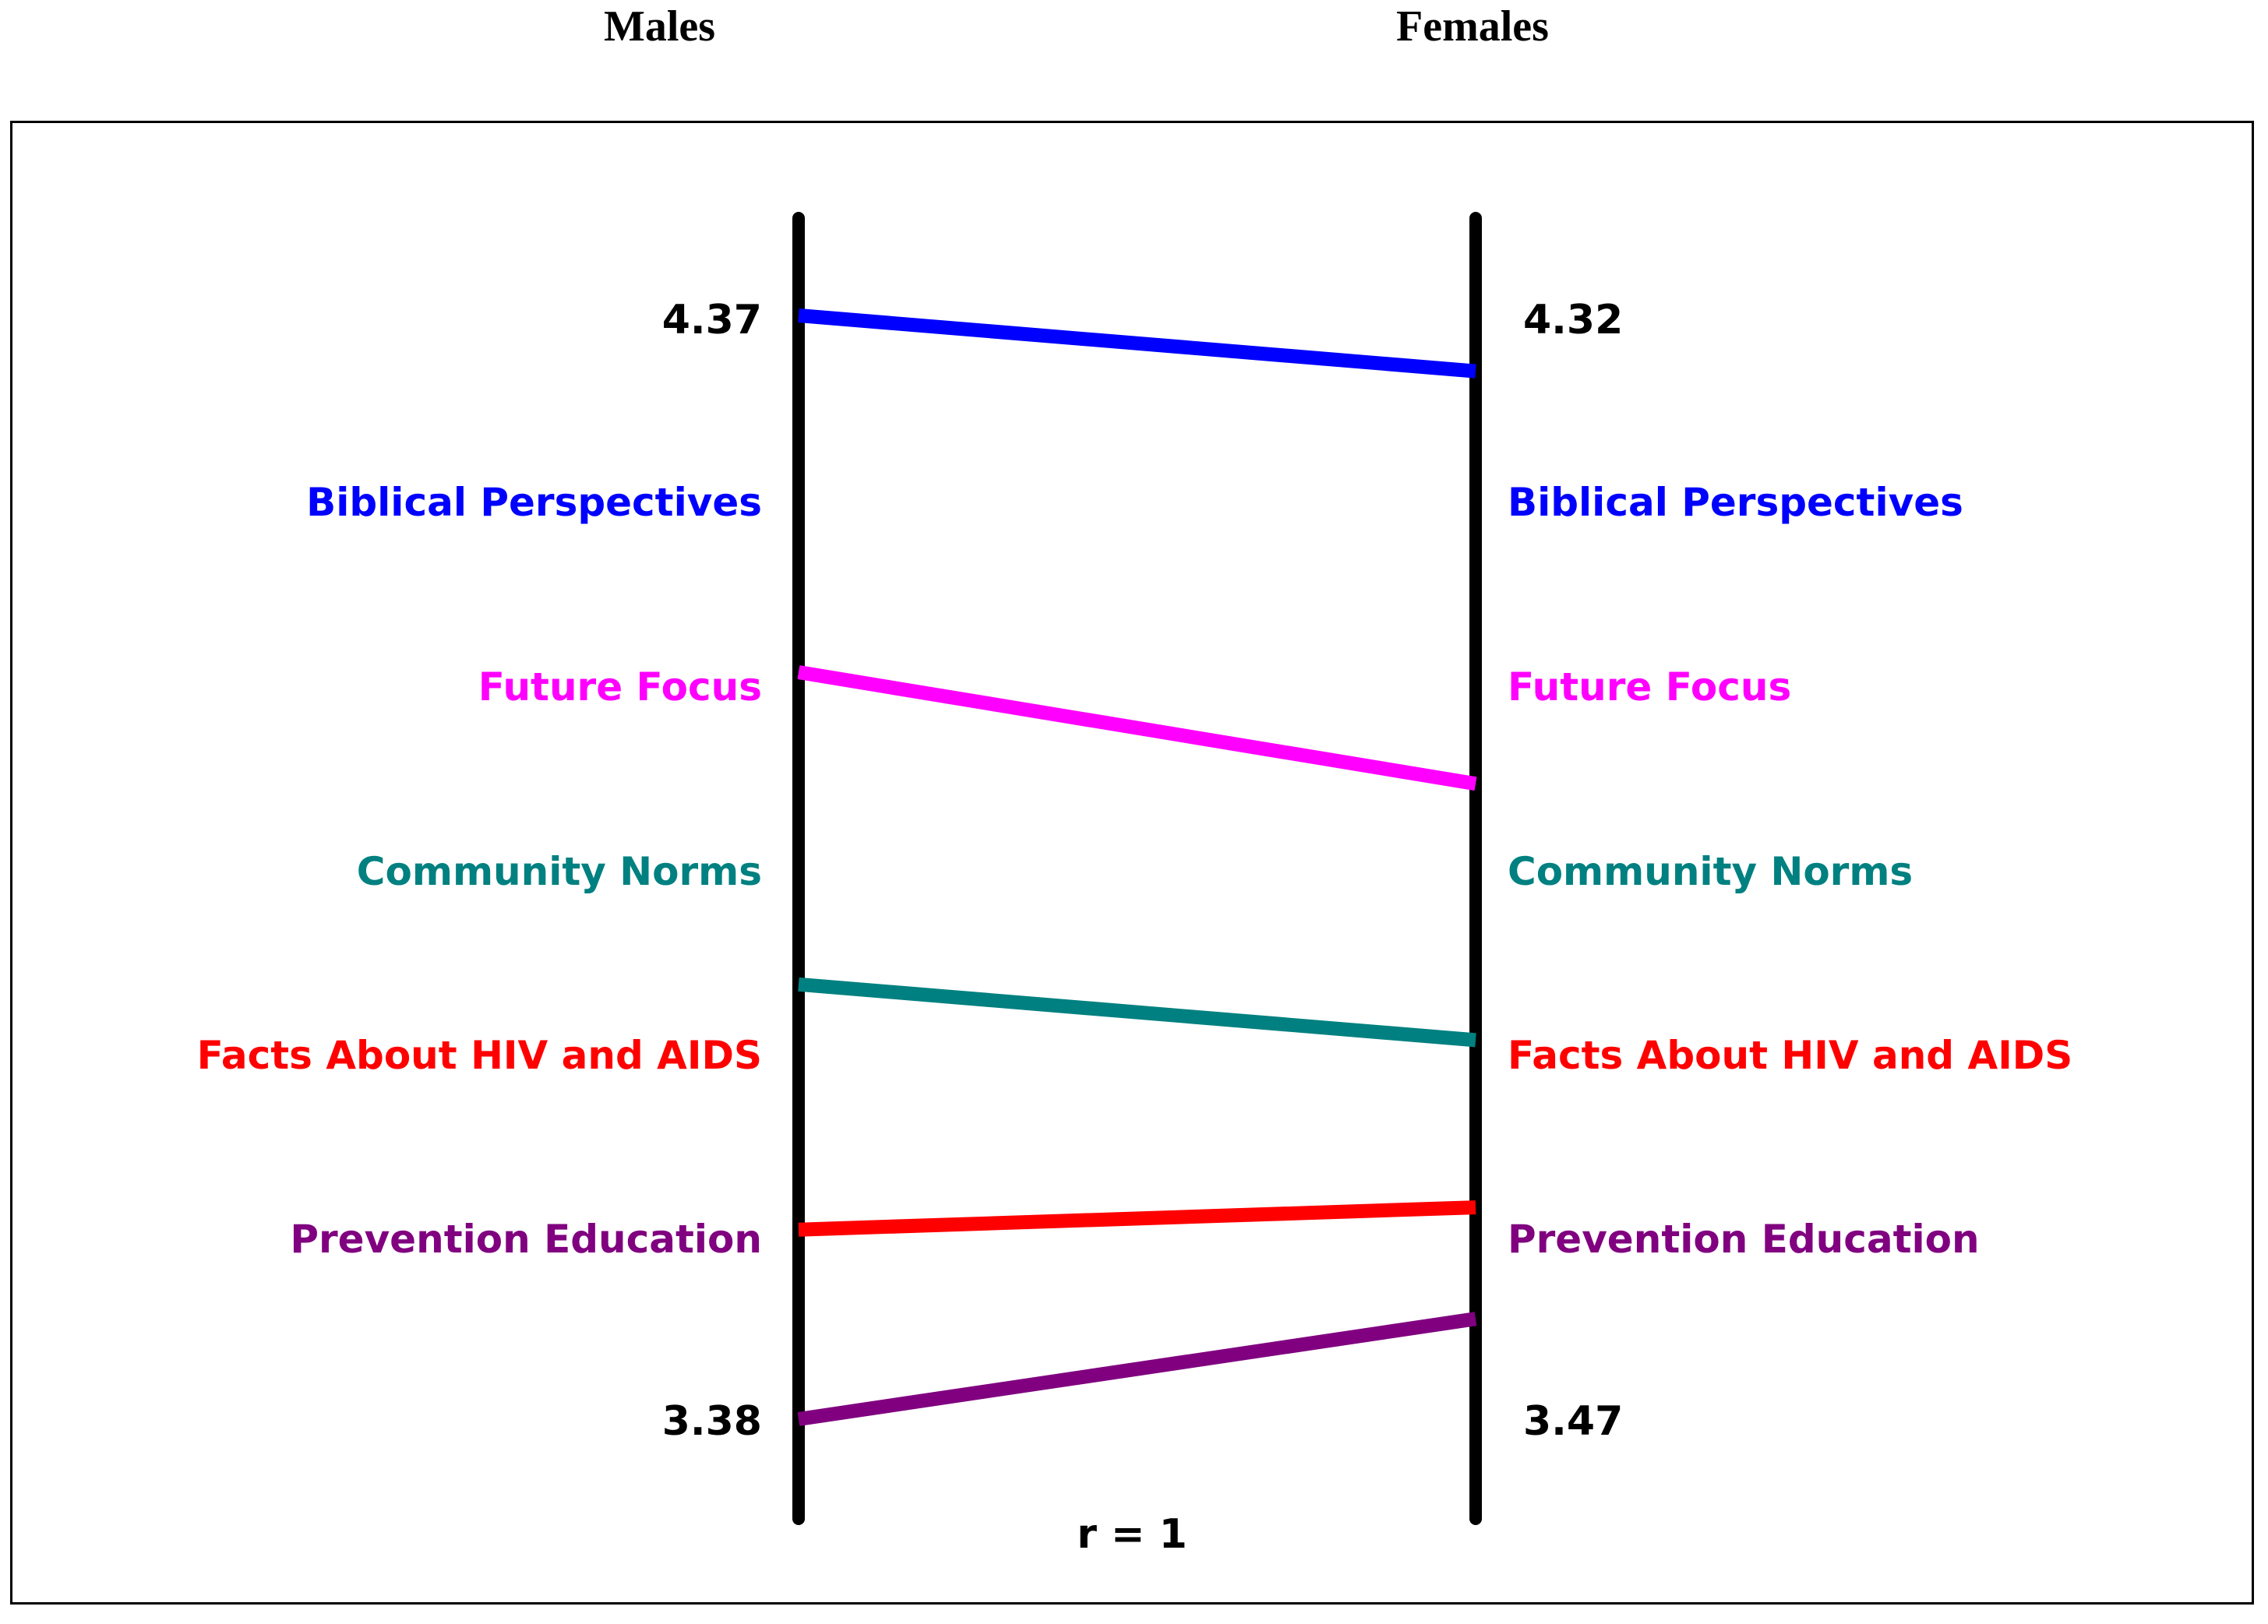  Describe the element at coordinates (1137, 343) in the screenshot. I see `connector-biblical-perspectives` at that location.